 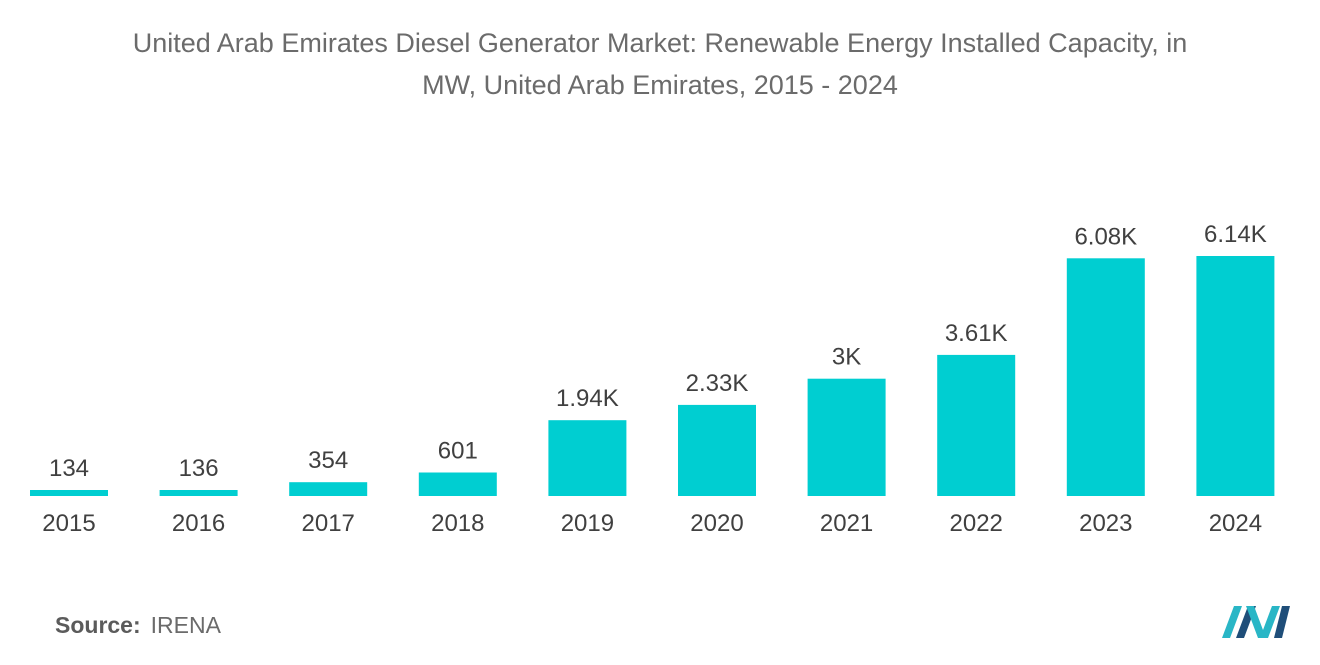 What do you see at coordinates (198, 493) in the screenshot?
I see `bar-2016` at bounding box center [198, 493].